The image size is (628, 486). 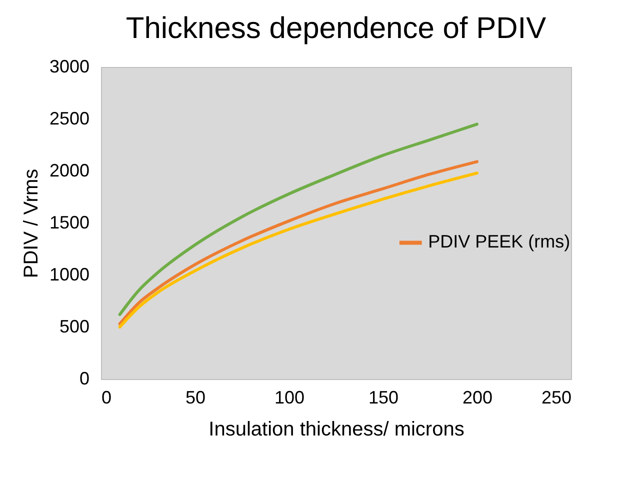 I want to click on x-tick-label: 150, so click(x=383, y=398).